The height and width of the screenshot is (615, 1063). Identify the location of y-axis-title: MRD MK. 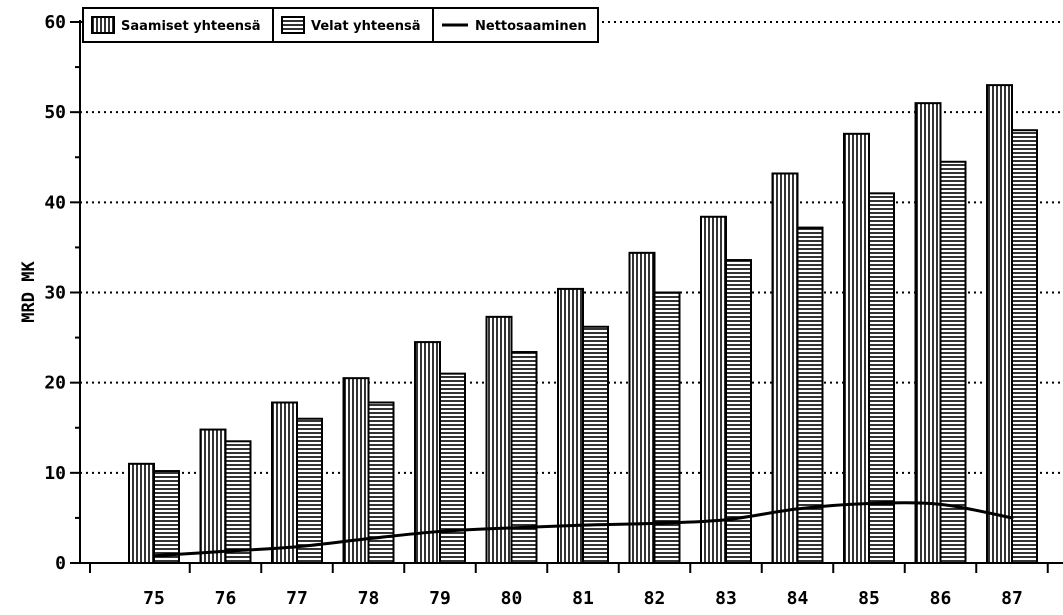
(29, 292).